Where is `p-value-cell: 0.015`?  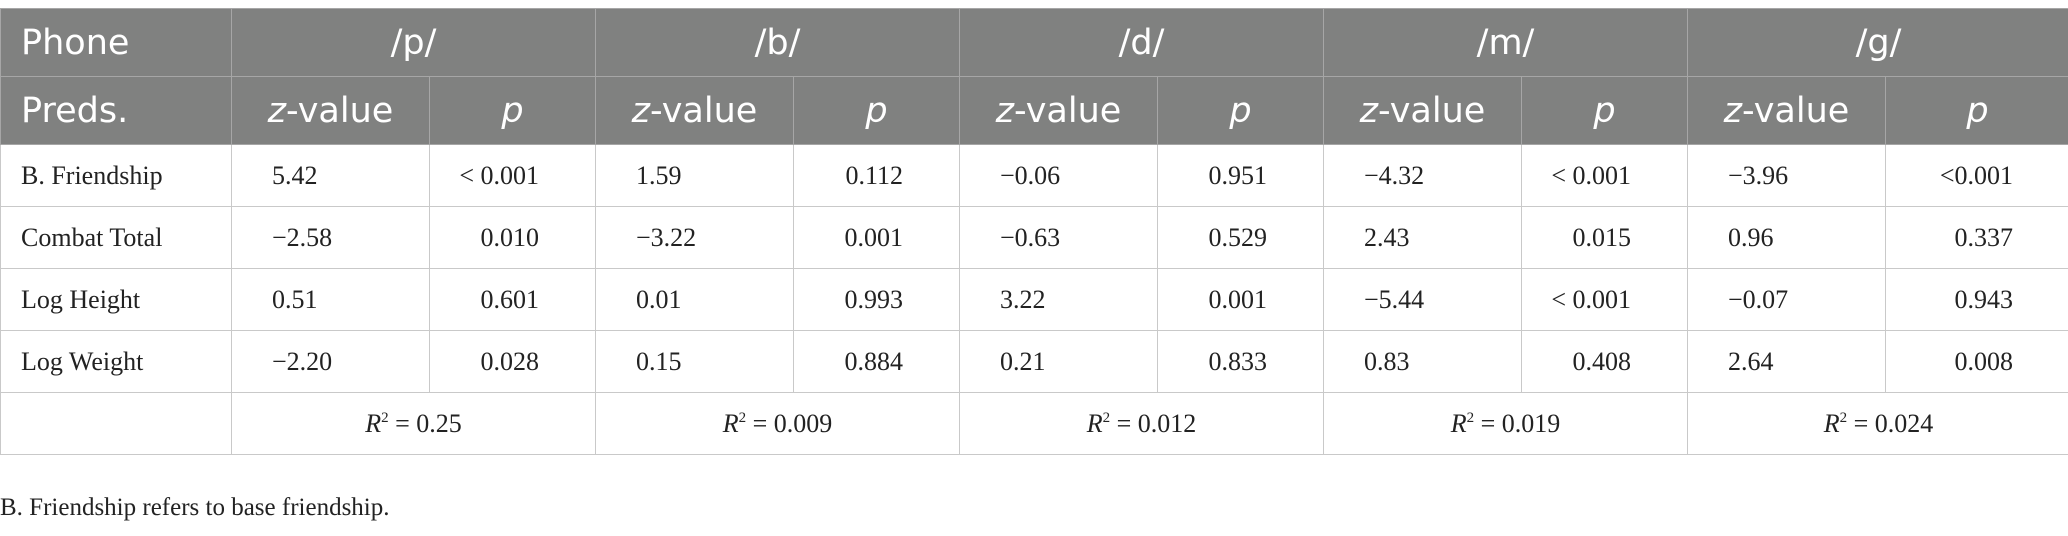
p-value-cell: 0.015 is located at coordinates (1604, 237).